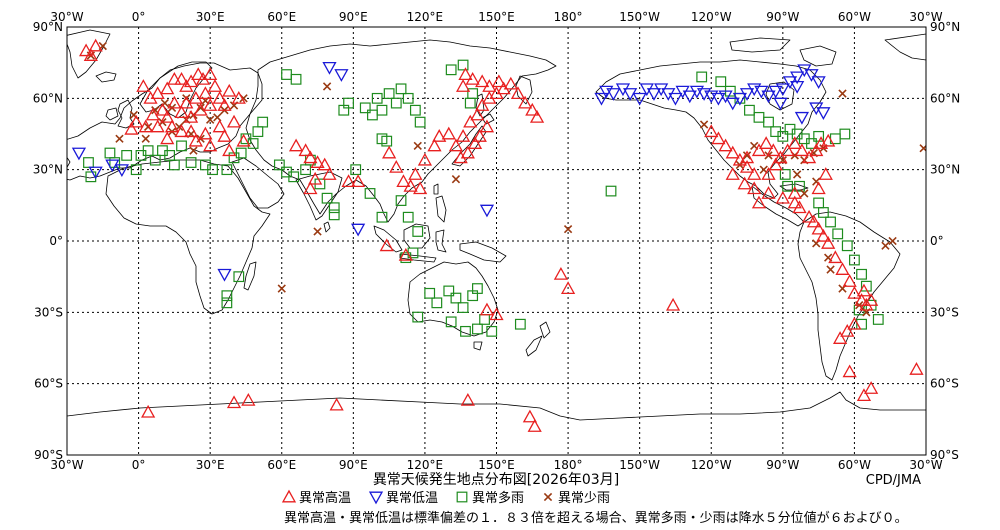 This screenshot has width=1000, height=530. I want to click on lat-tick-label-left: 60°S, so click(48, 384).